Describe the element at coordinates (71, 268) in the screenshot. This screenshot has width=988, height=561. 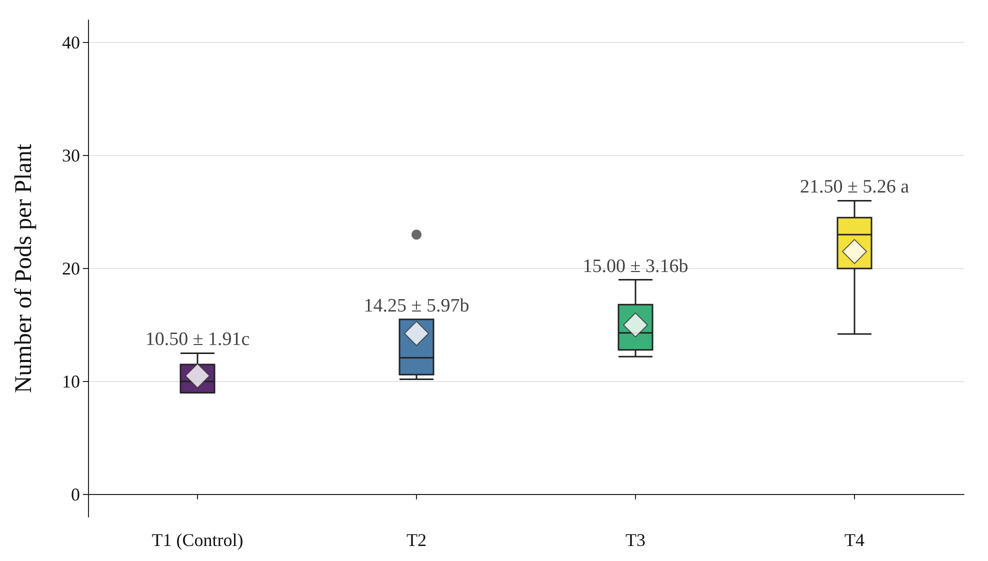
I see `y-tick-label: 20` at that location.